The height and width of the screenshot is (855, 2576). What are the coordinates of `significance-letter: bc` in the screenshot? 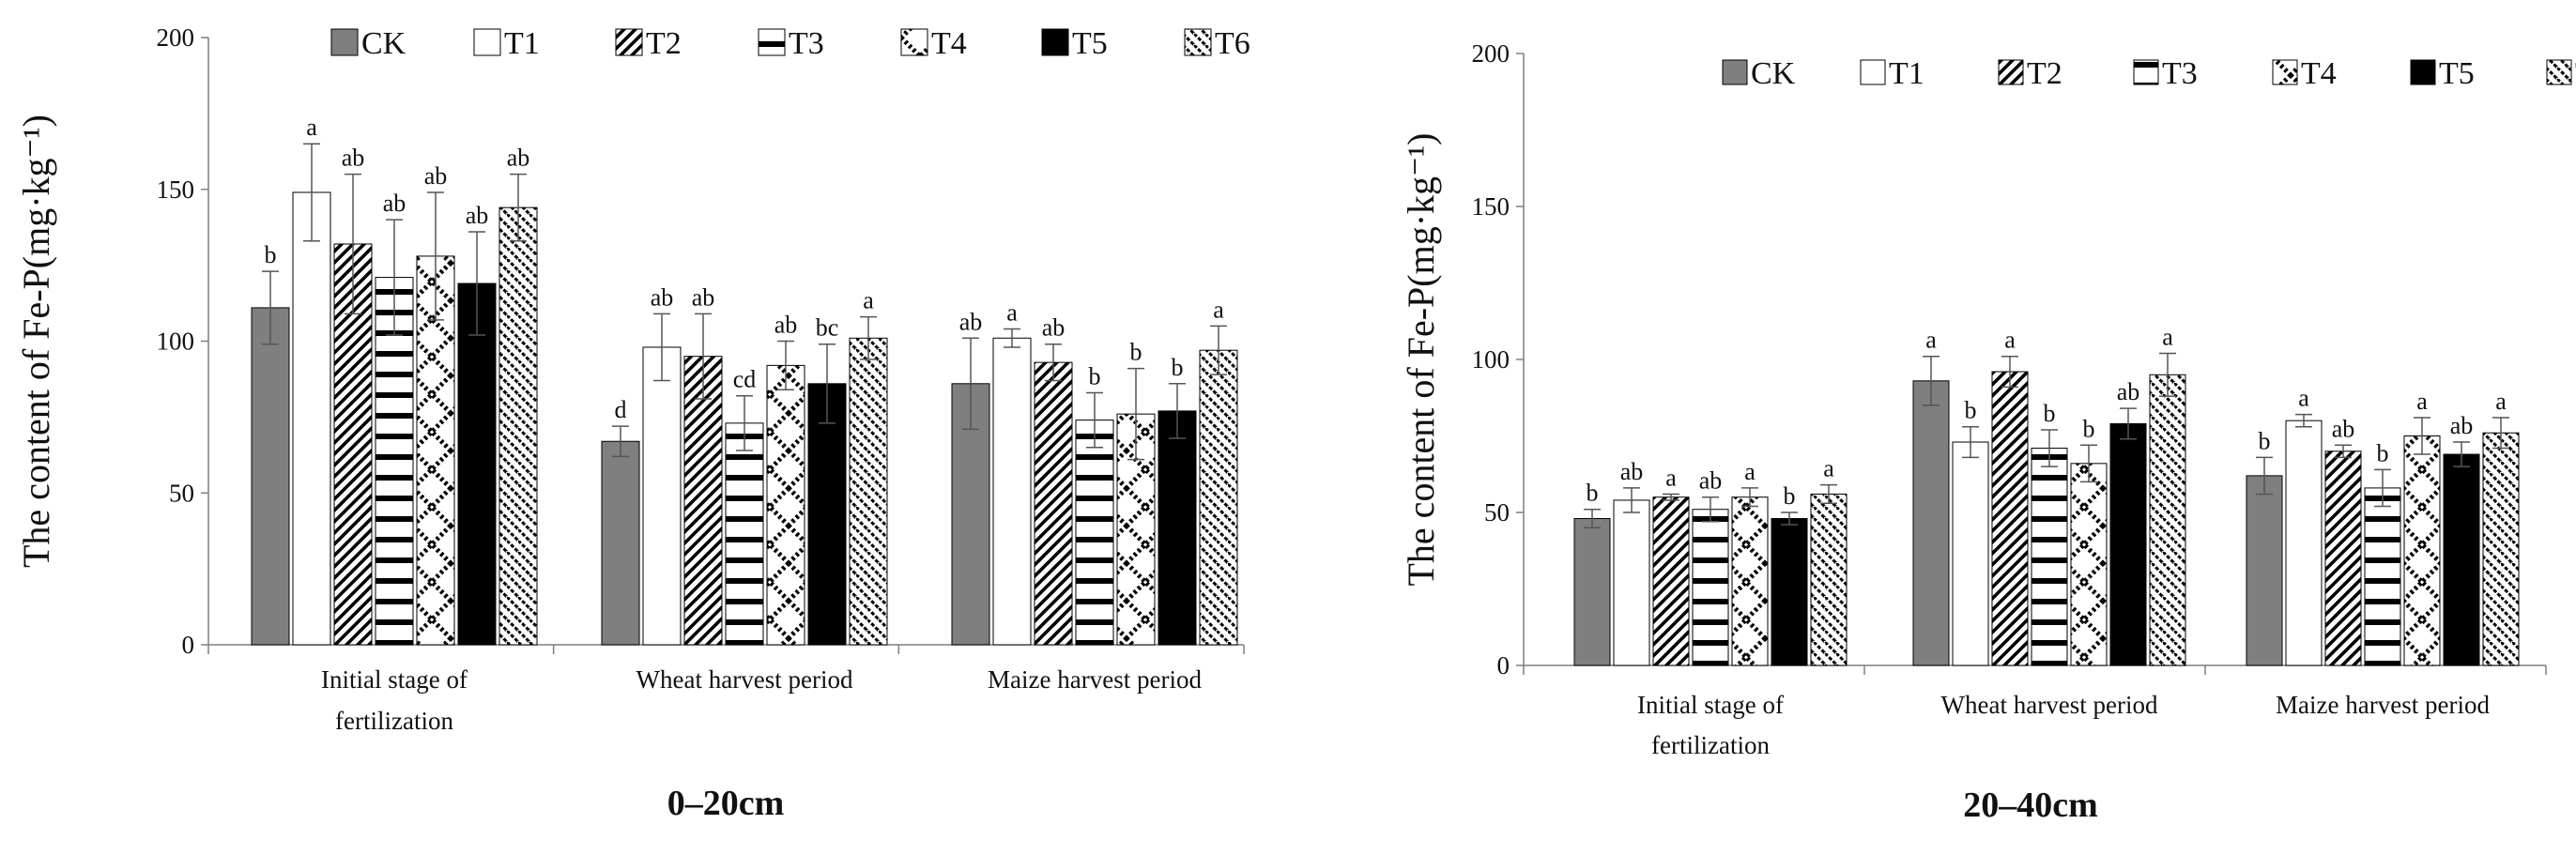 It's located at (828, 328).